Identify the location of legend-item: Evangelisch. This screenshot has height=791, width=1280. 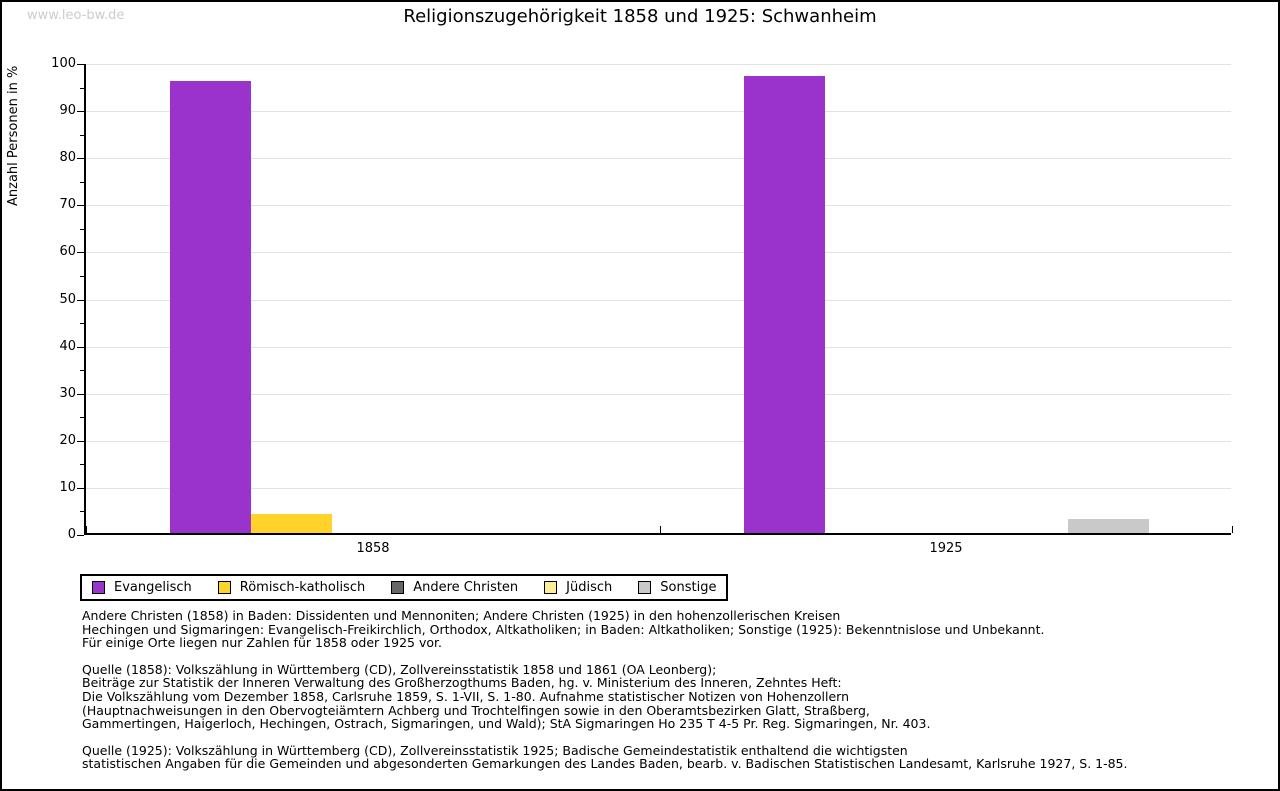
(142, 587).